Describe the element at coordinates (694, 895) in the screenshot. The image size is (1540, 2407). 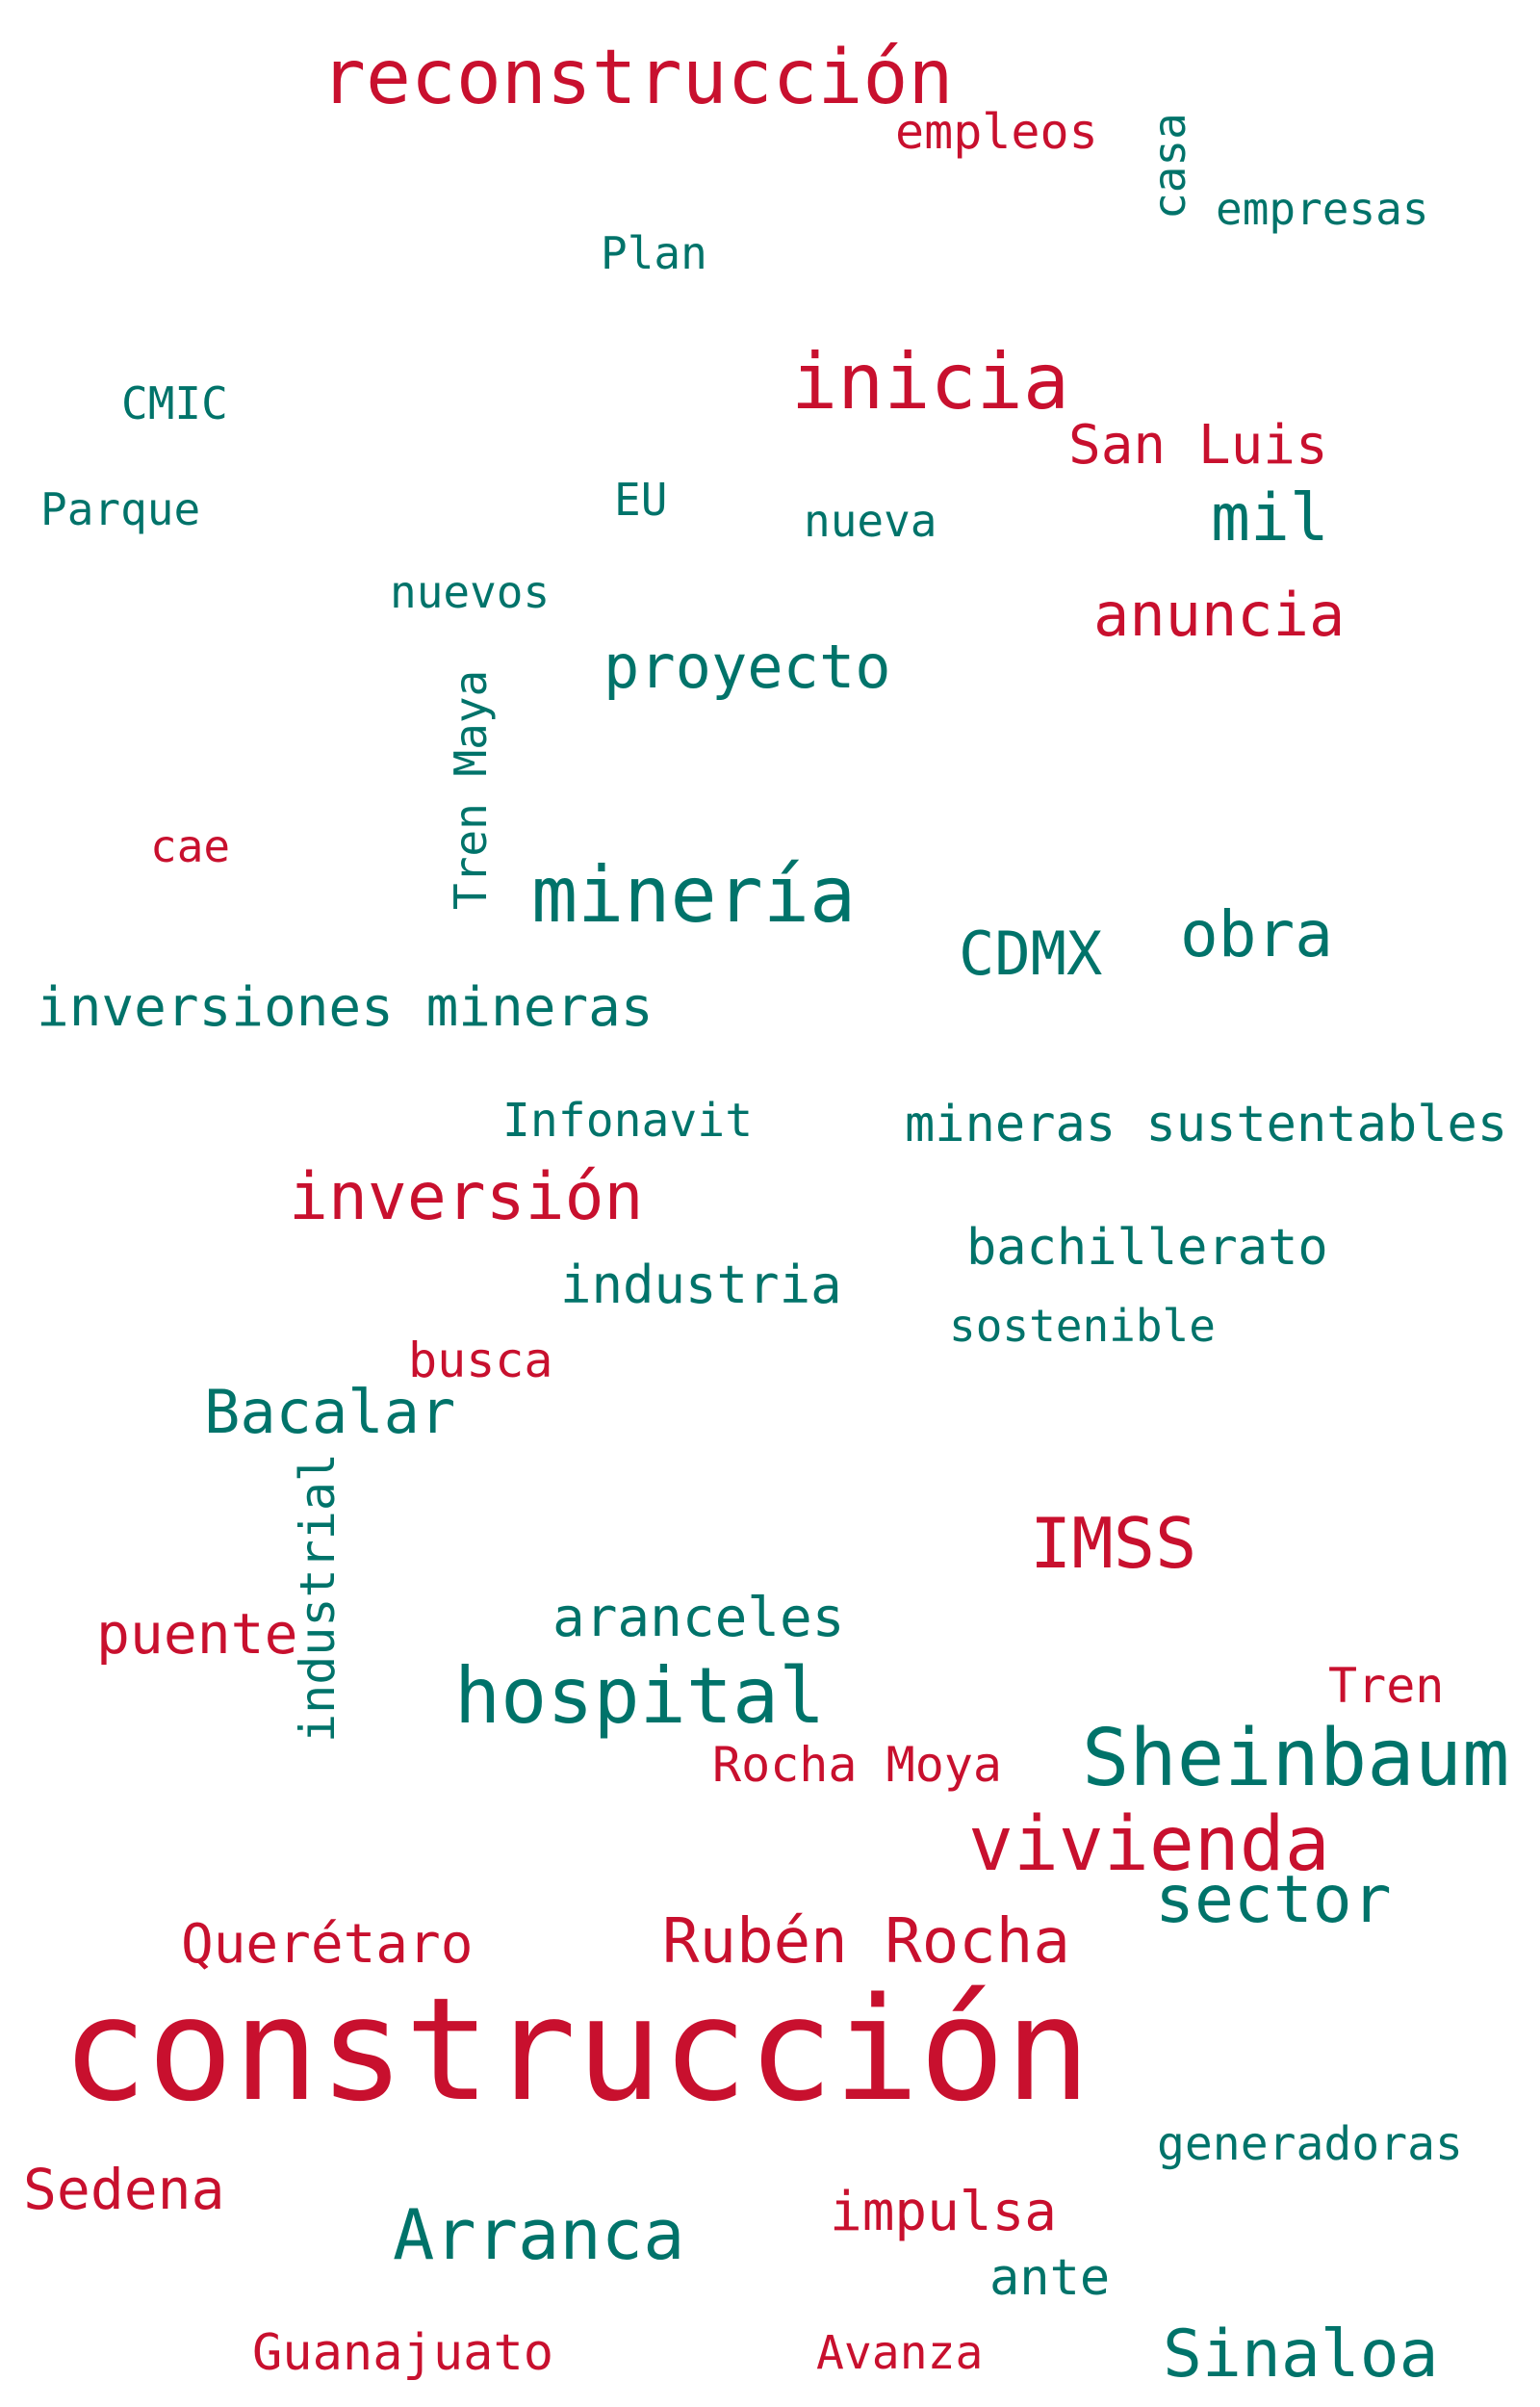
I see `word-mineria: minería` at that location.